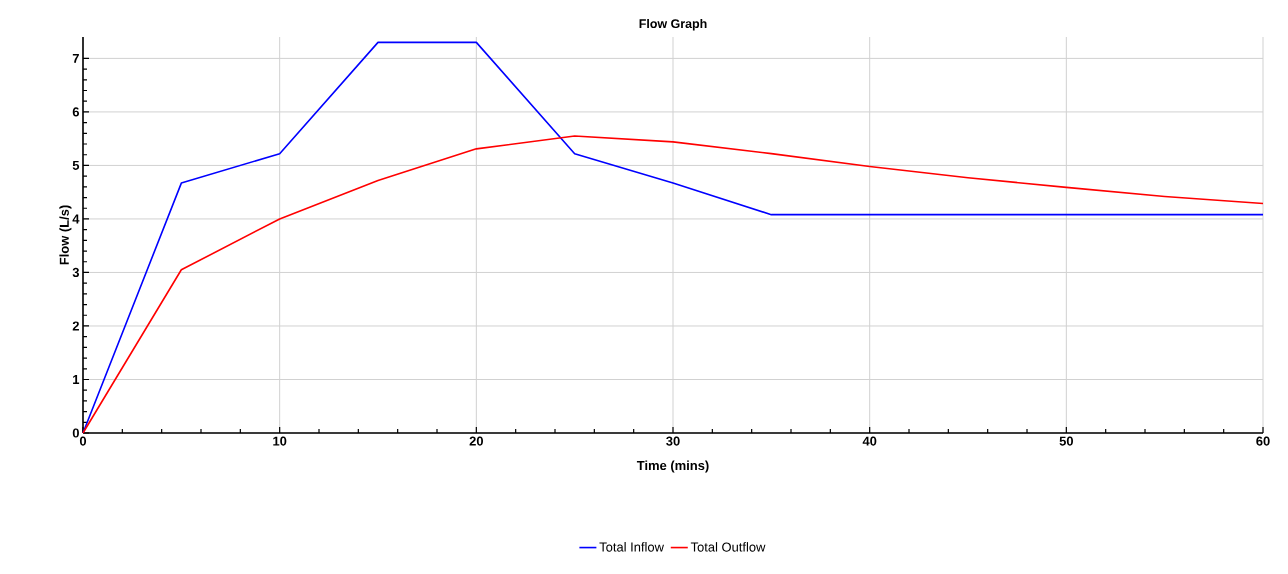 Image resolution: width=1288 pixels, height=574 pixels. Describe the element at coordinates (76, 379) in the screenshot. I see `y-tick-label: 1` at that location.